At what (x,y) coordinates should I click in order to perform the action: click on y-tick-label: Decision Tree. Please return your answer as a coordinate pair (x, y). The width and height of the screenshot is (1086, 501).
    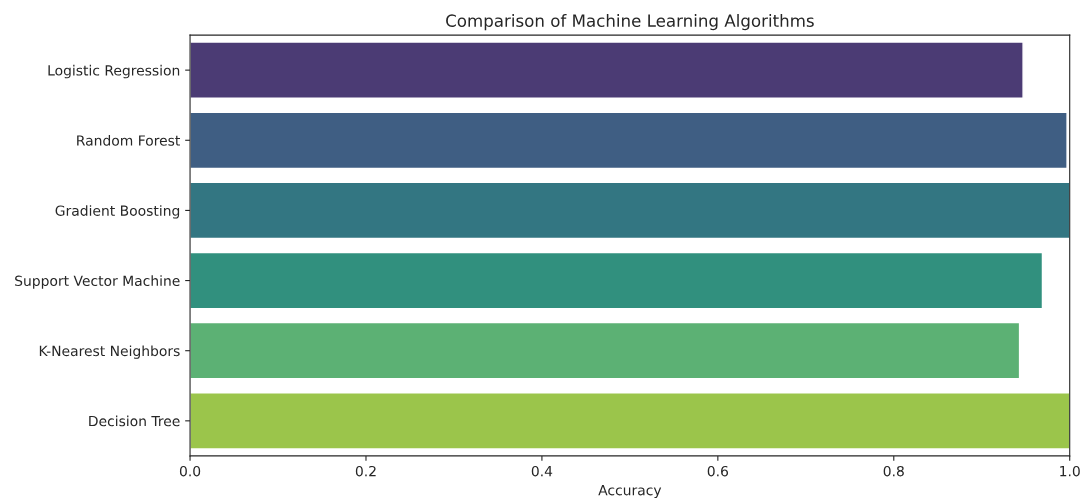
    Looking at the image, I should click on (134, 421).